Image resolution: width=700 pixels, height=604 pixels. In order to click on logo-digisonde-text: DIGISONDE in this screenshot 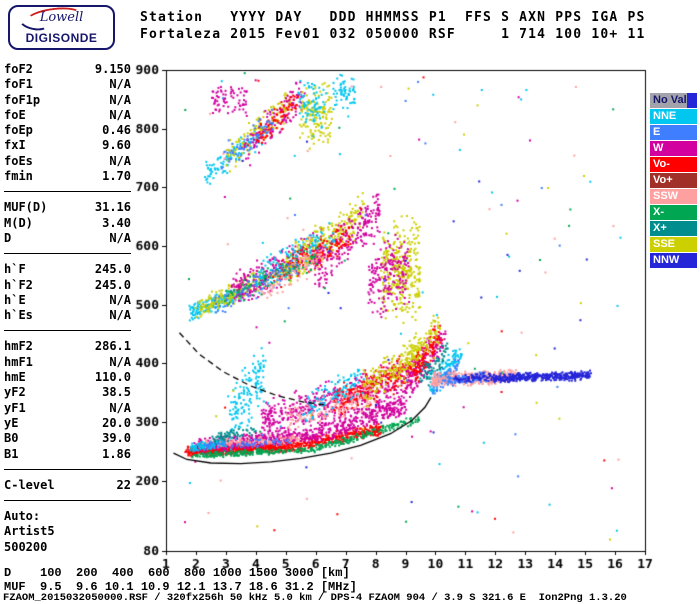, I will do `click(61, 38)`.